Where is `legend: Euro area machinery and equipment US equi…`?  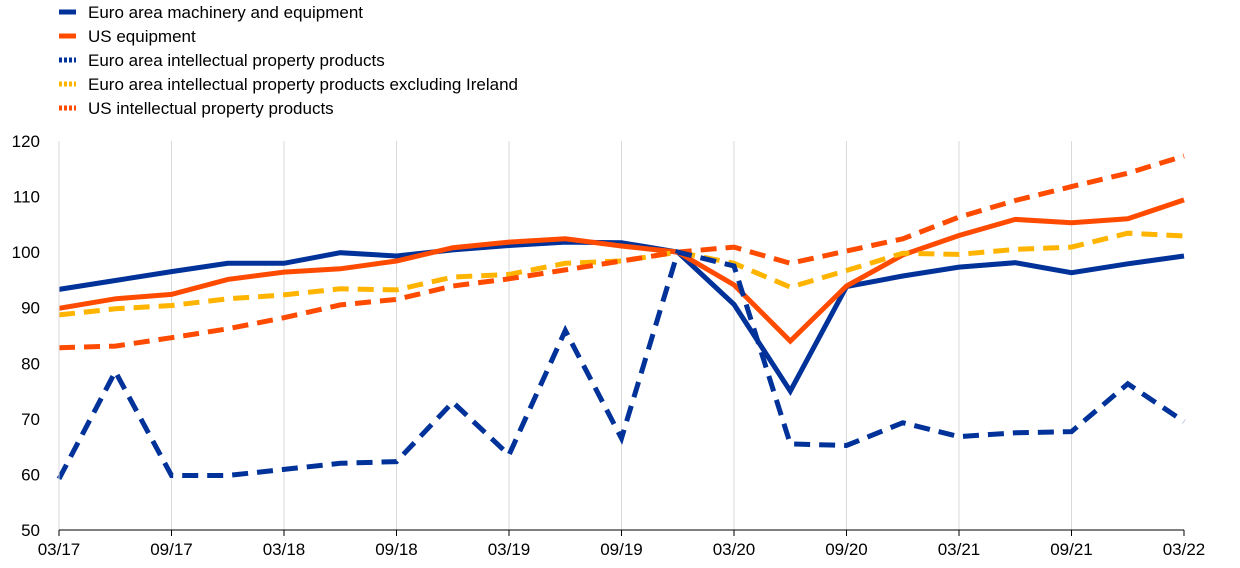 legend: Euro area machinery and equipment US equi… is located at coordinates (288, 60).